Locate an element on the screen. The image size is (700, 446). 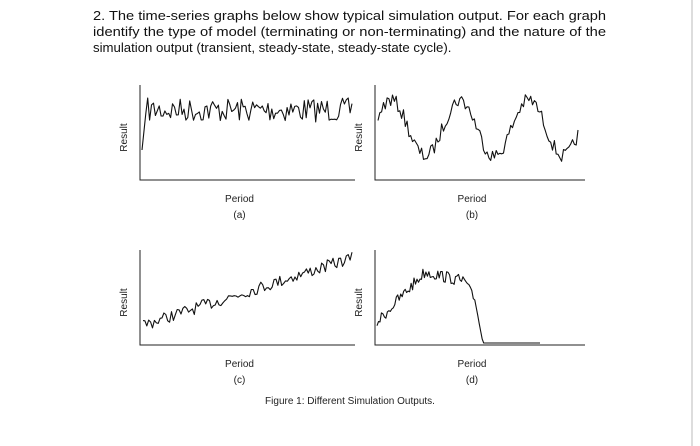
graph-caption: (c) is located at coordinates (240, 380).